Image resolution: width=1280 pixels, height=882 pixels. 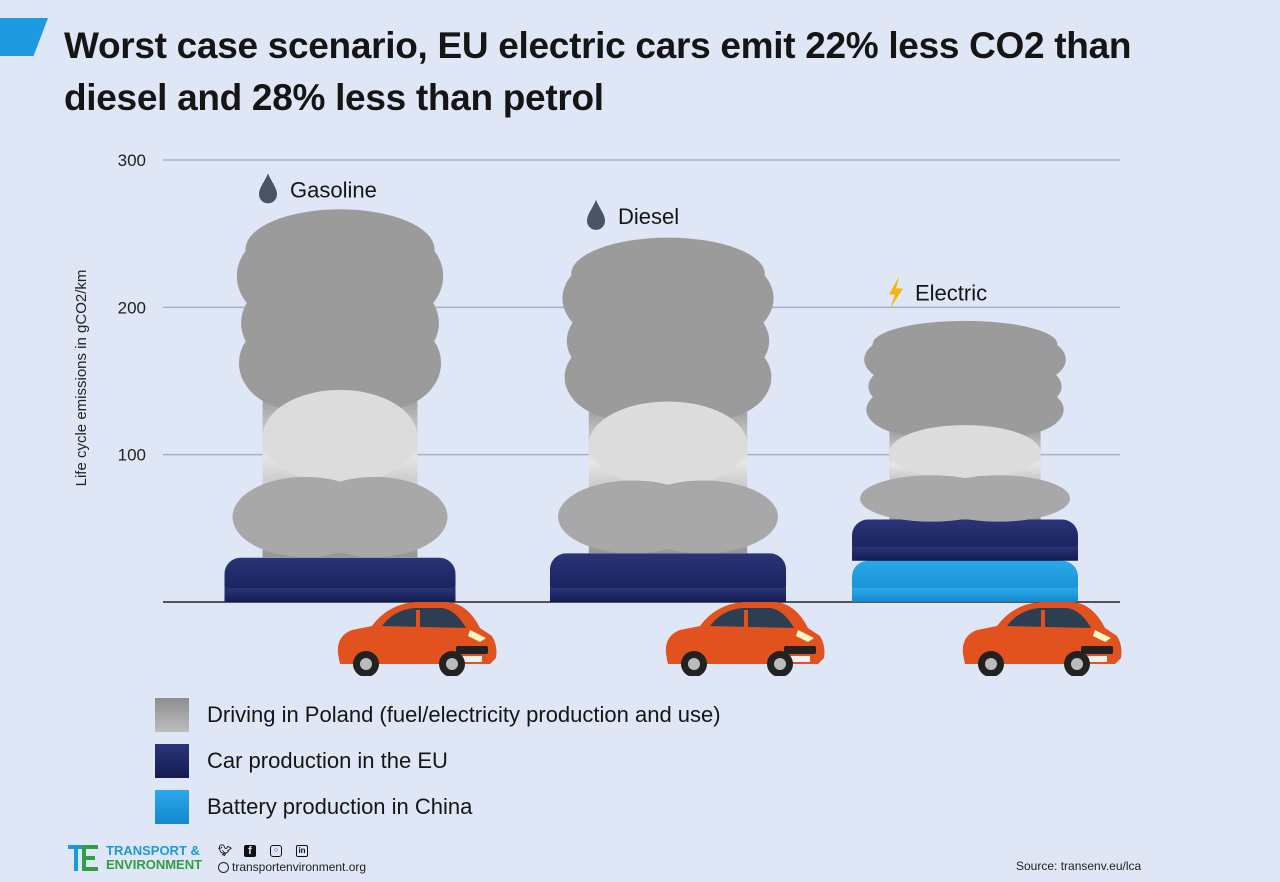 What do you see at coordinates (250, 851) in the screenshot?
I see `facebook-icon: f` at bounding box center [250, 851].